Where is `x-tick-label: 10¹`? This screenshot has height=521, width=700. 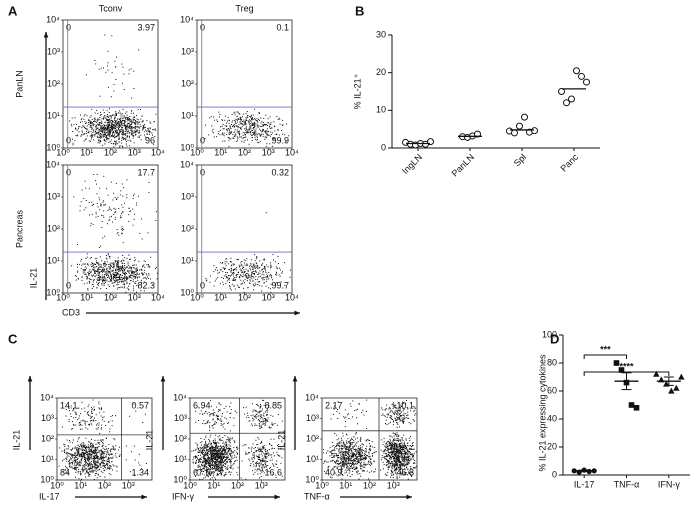 x-tick-label: 10¹ is located at coordinates (220, 153).